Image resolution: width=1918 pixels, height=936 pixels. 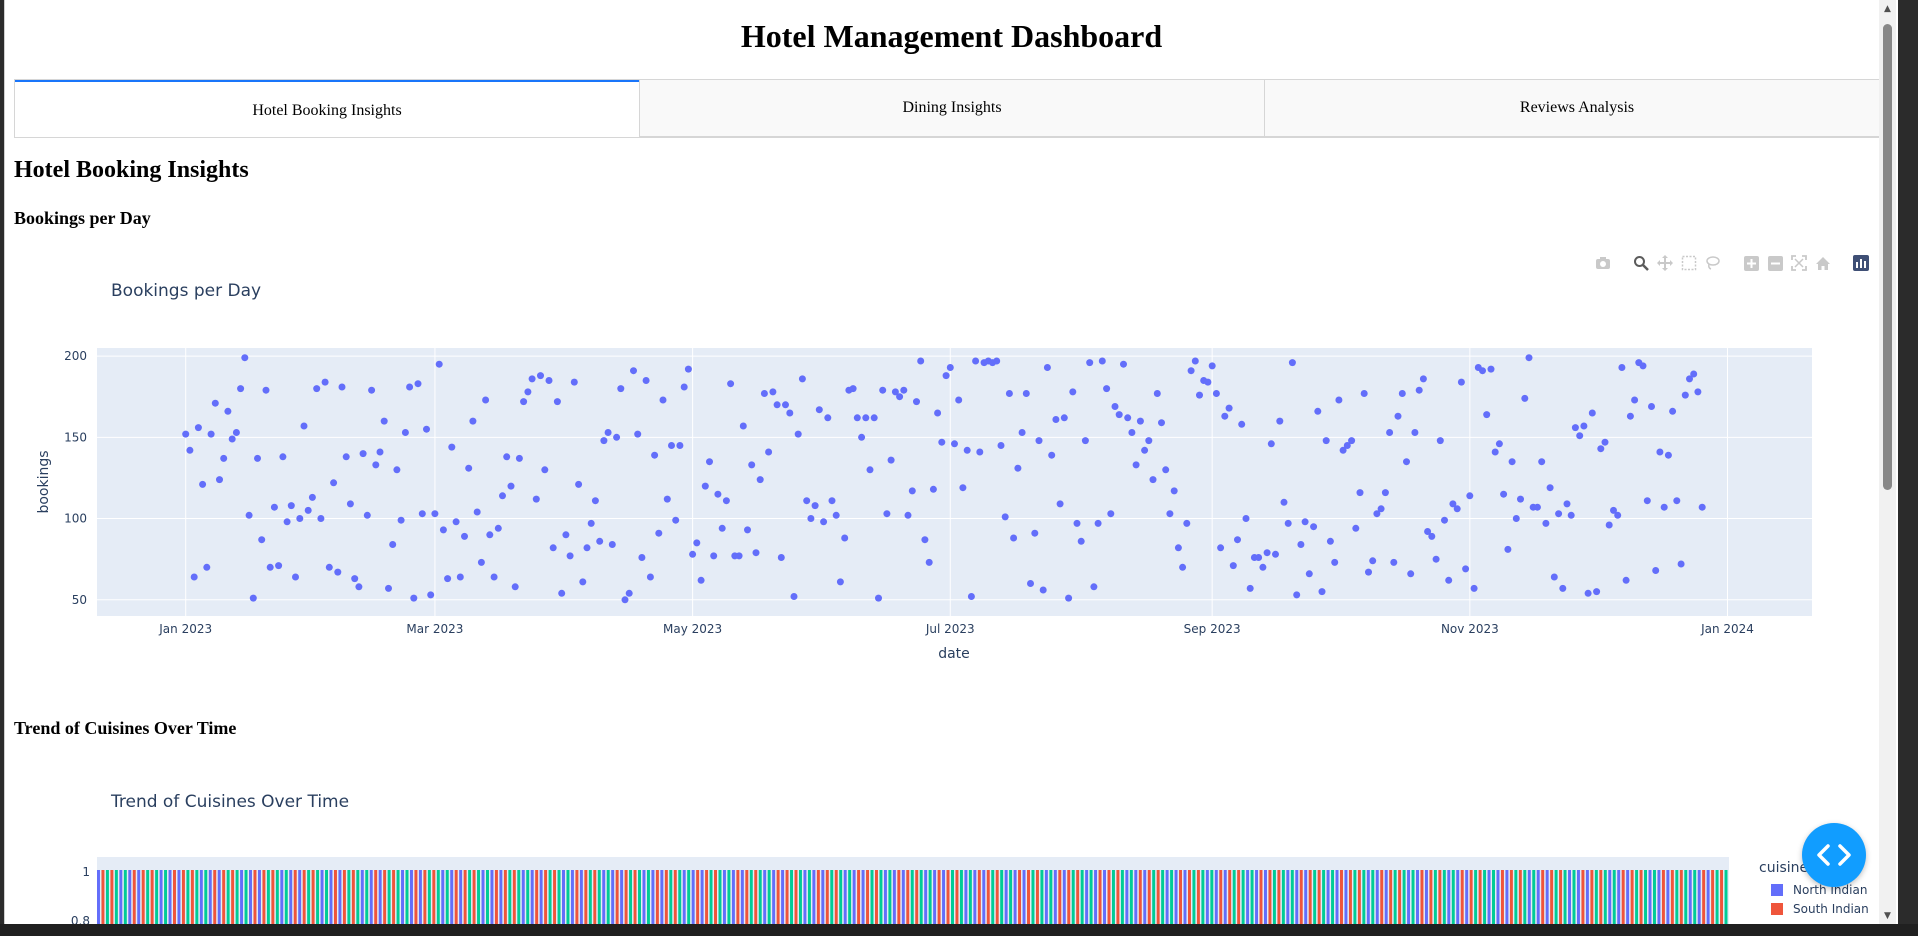 What do you see at coordinates (327, 108) in the screenshot?
I see `tab-hotel-booking-insights: Hotel Booking Insights` at bounding box center [327, 108].